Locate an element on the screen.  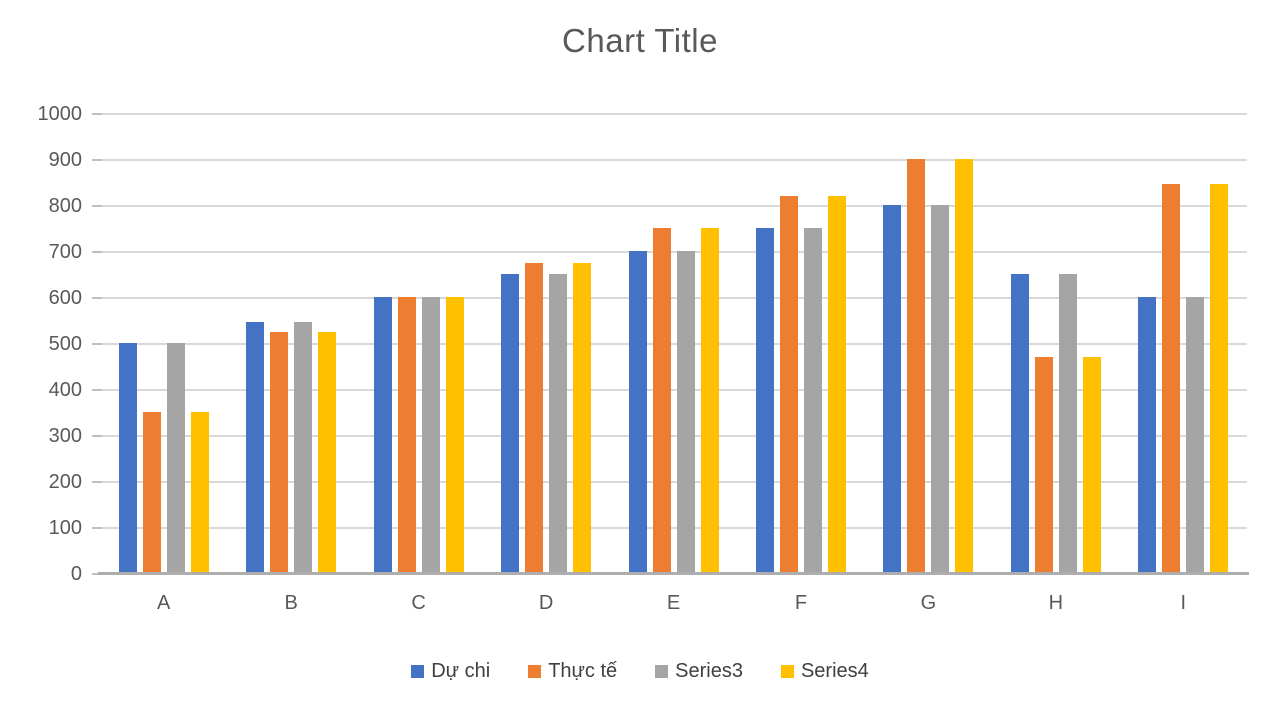
y-axis-label-500: 500 is located at coordinates (65, 344).